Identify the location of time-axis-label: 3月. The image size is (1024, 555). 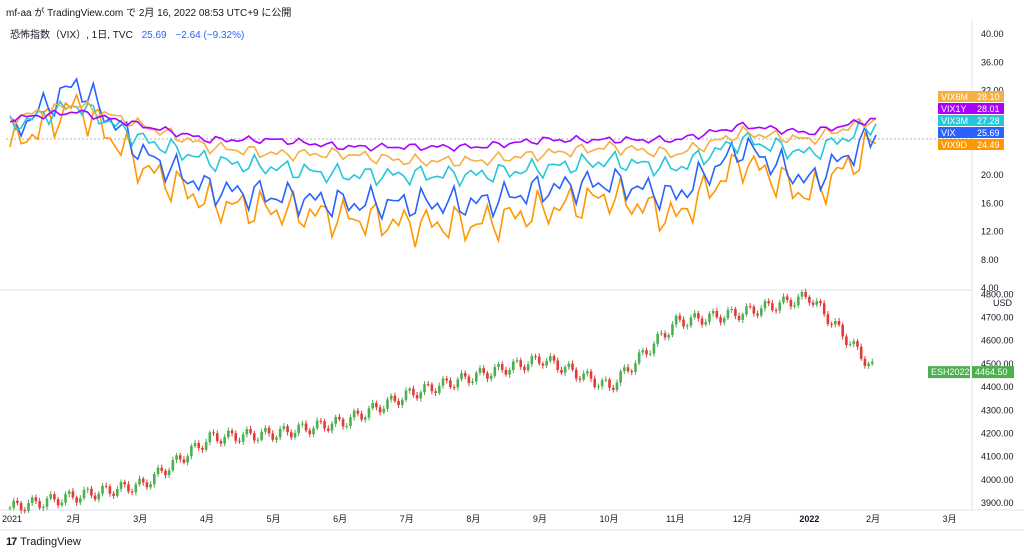
(140, 519).